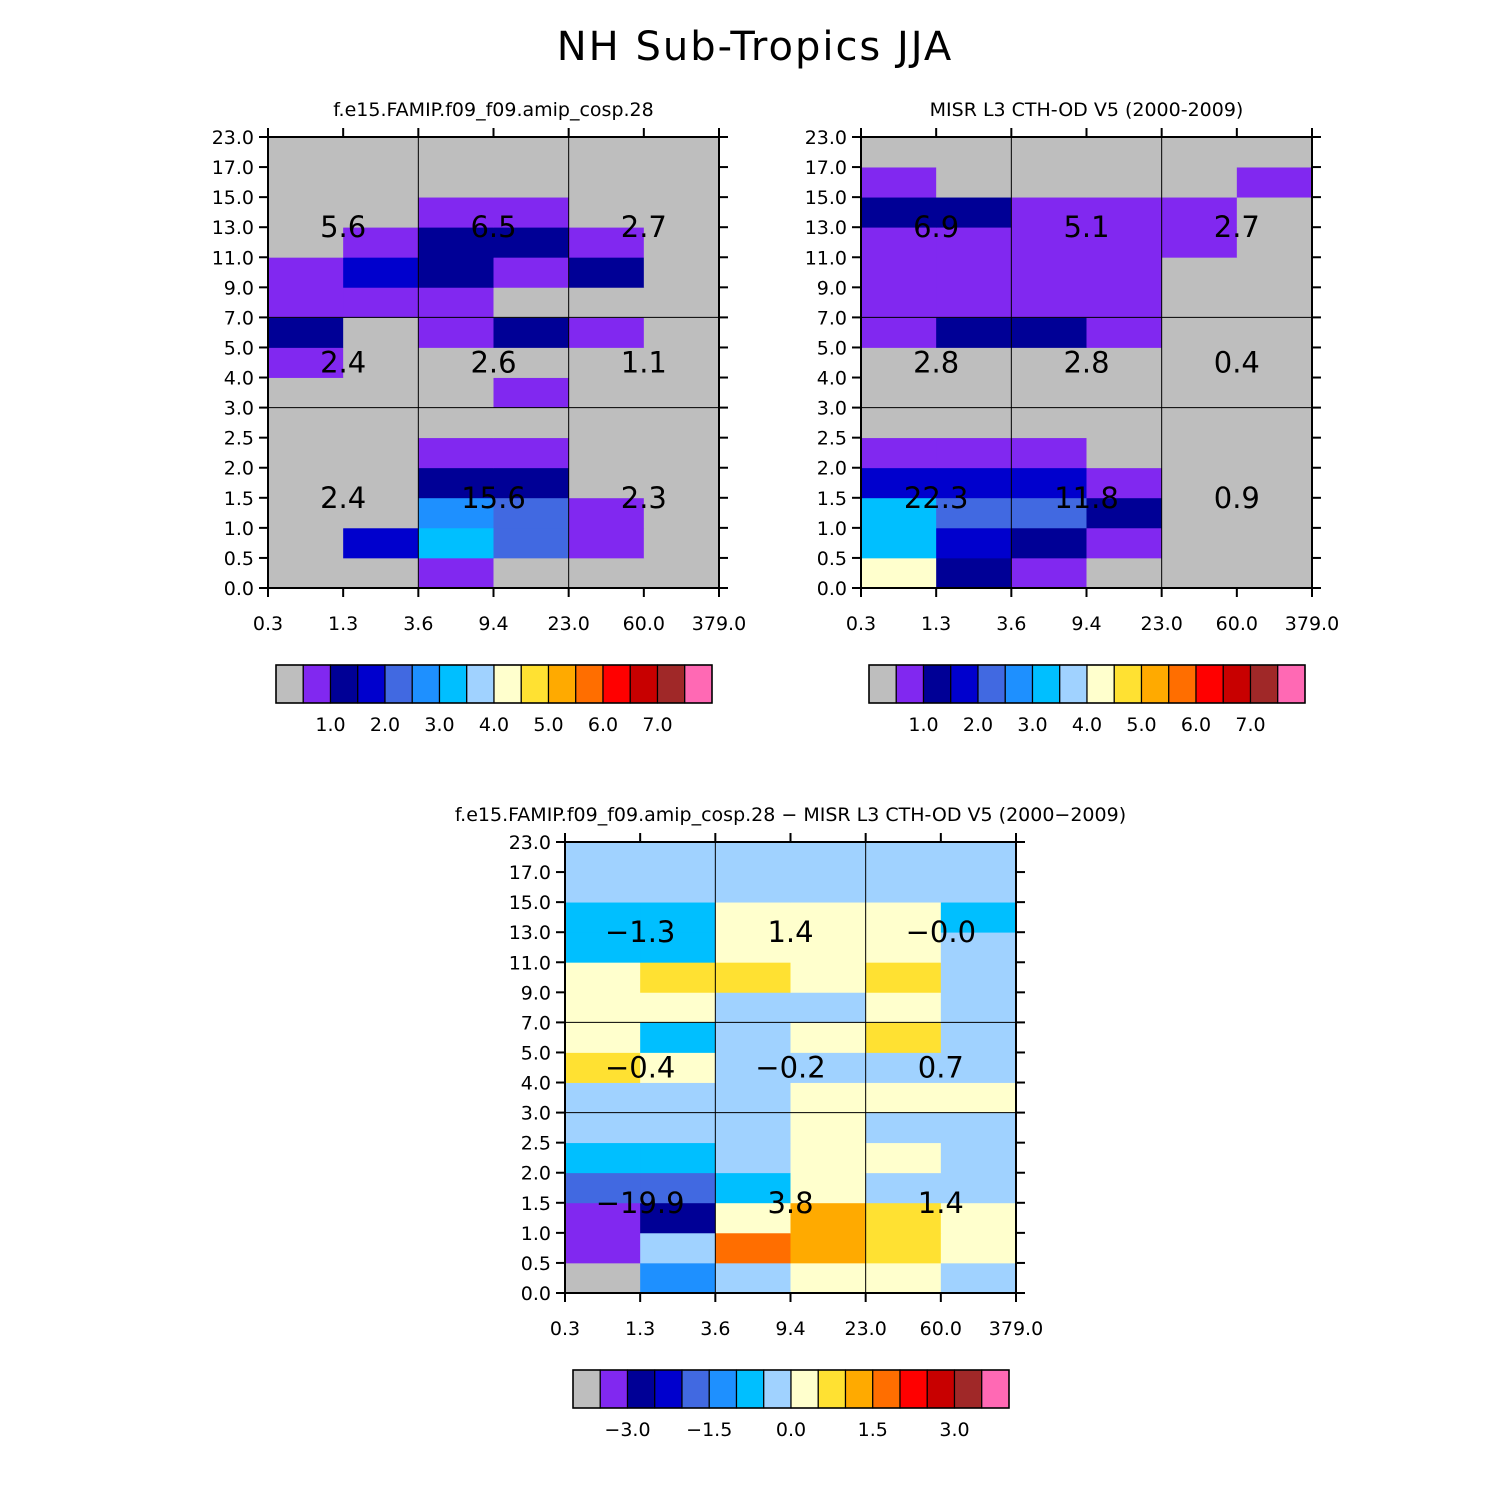 This screenshot has width=1510, height=1510. Describe the element at coordinates (832, 379) in the screenshot. I see `y-tick-label: 4.0` at that location.